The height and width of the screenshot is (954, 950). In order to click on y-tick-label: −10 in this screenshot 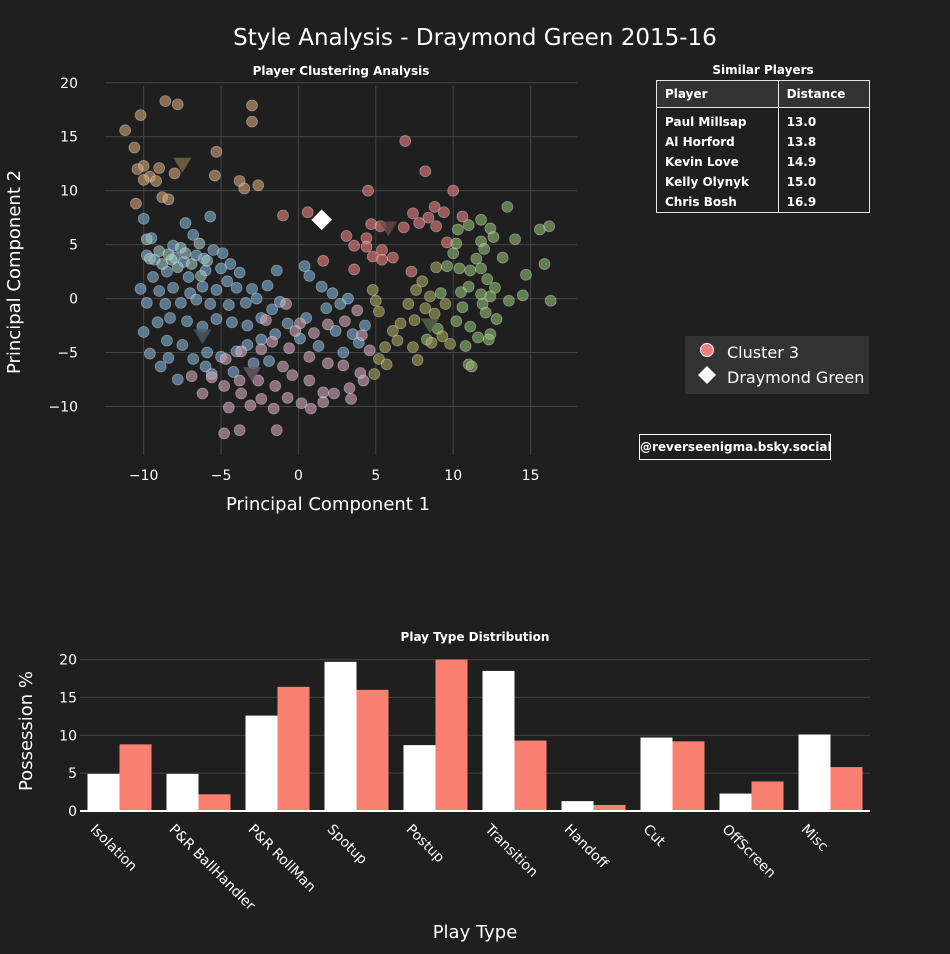, I will do `click(63, 407)`.